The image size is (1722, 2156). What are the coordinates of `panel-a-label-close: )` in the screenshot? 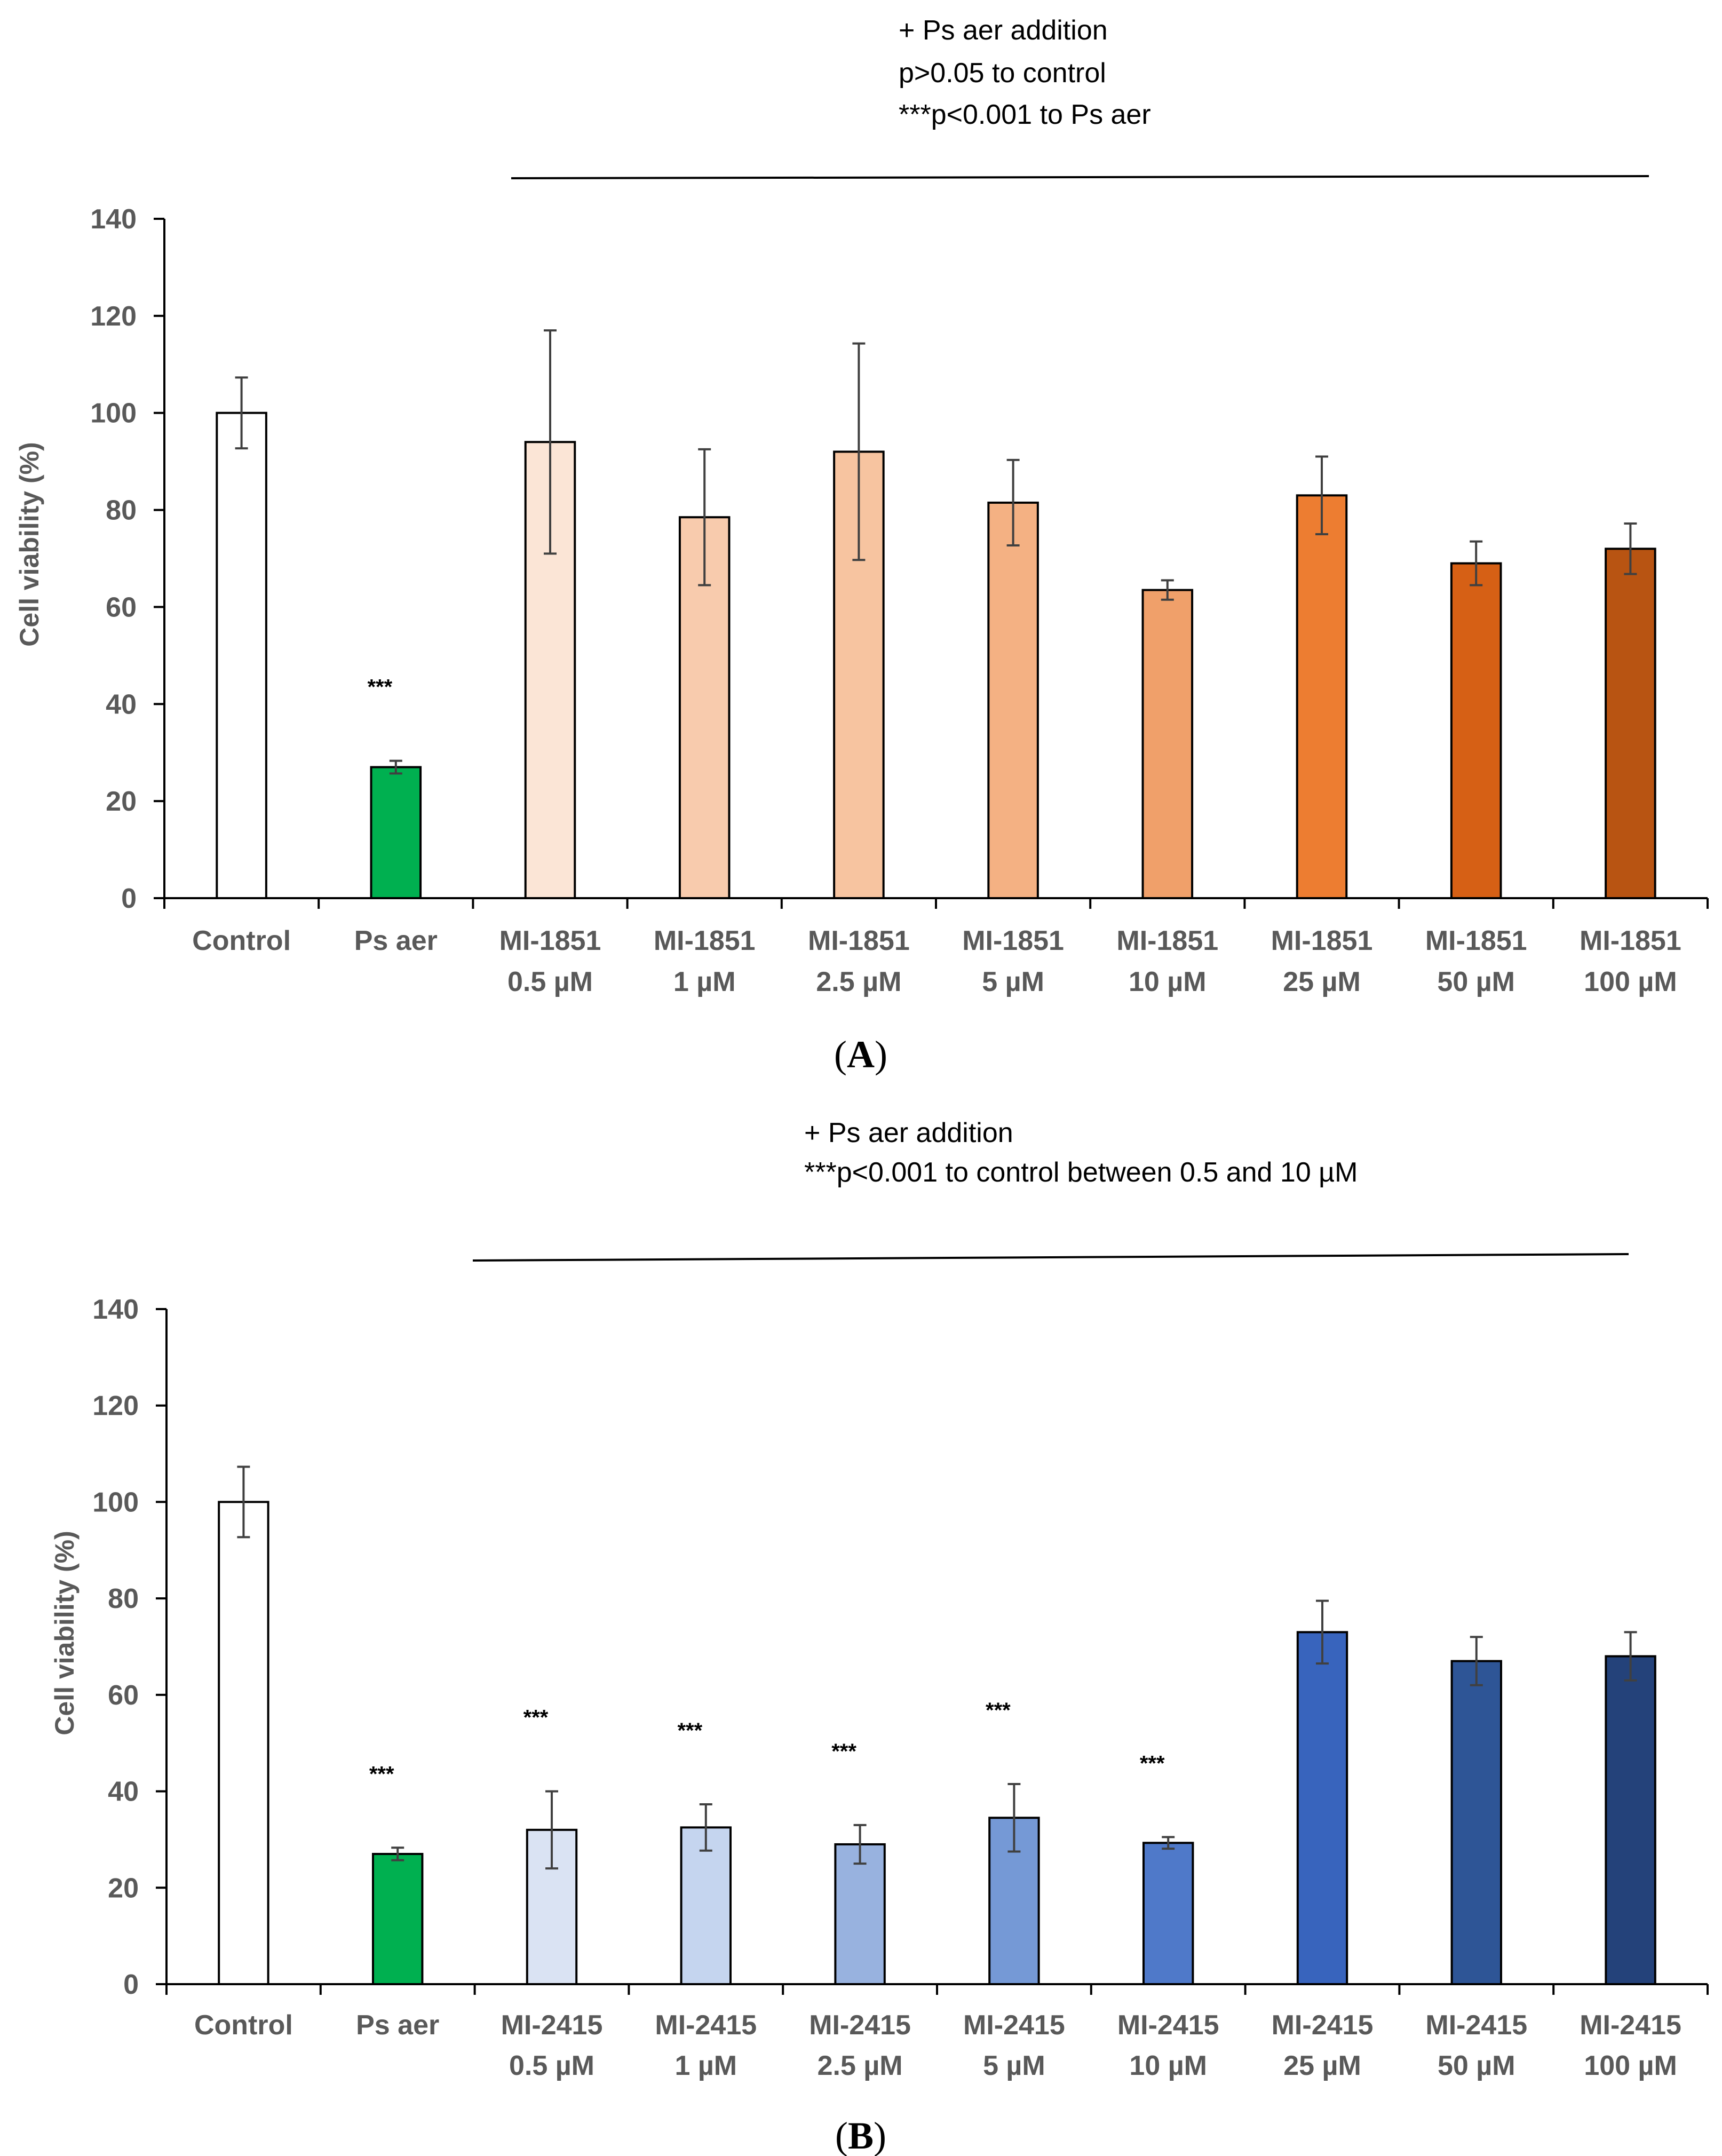 It's located at (881, 1054).